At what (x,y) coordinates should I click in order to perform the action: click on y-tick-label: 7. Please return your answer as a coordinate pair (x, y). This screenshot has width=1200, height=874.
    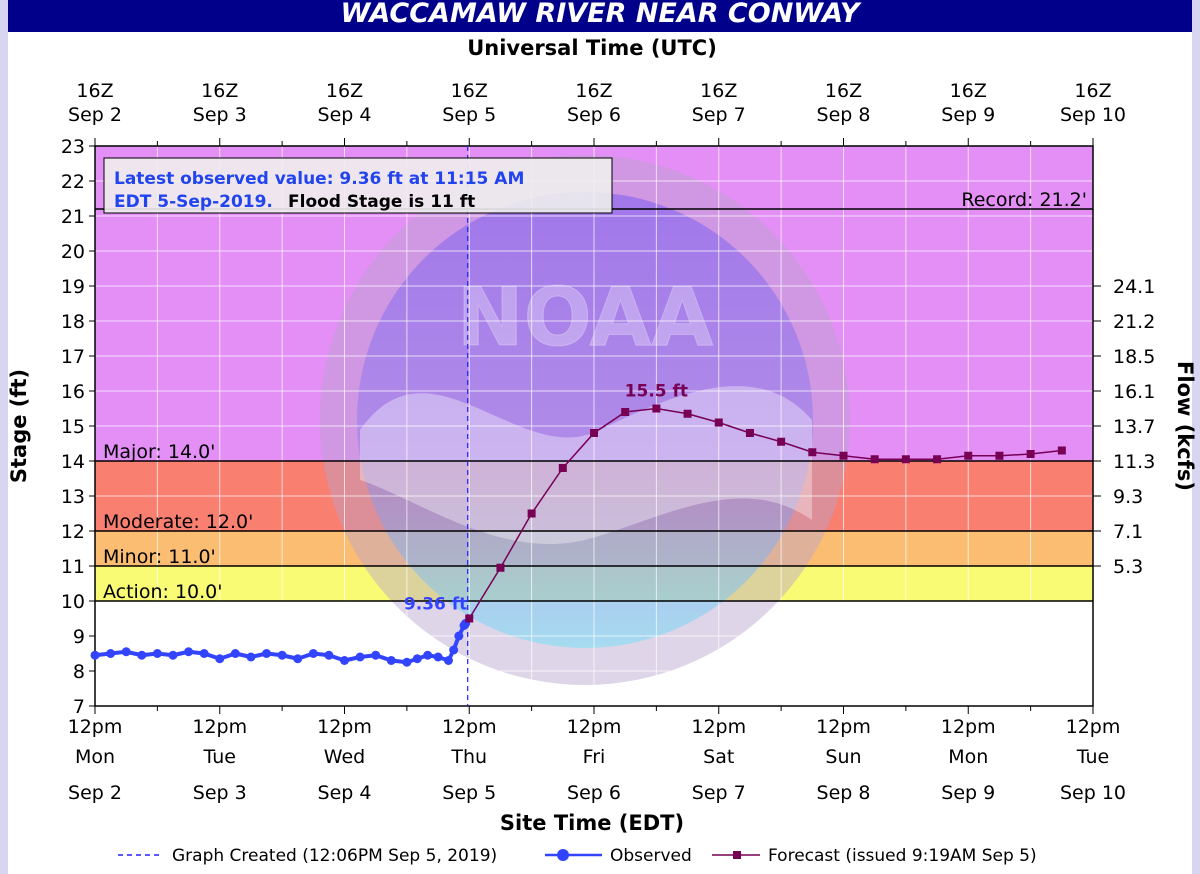
    Looking at the image, I should click on (79, 707).